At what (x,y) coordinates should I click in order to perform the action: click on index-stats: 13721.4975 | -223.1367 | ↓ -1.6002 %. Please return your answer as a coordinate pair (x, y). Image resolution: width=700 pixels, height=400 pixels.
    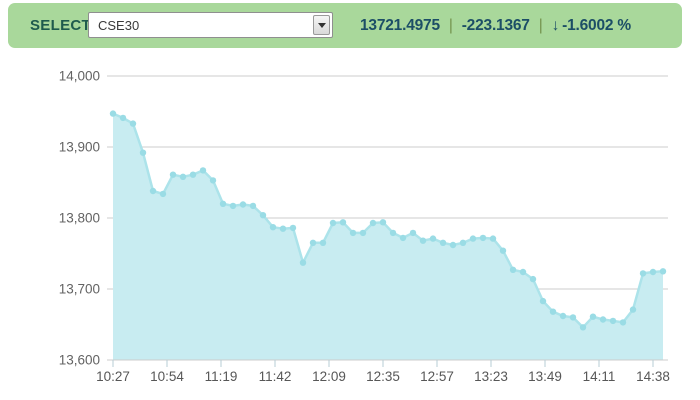
    Looking at the image, I should click on (495, 25).